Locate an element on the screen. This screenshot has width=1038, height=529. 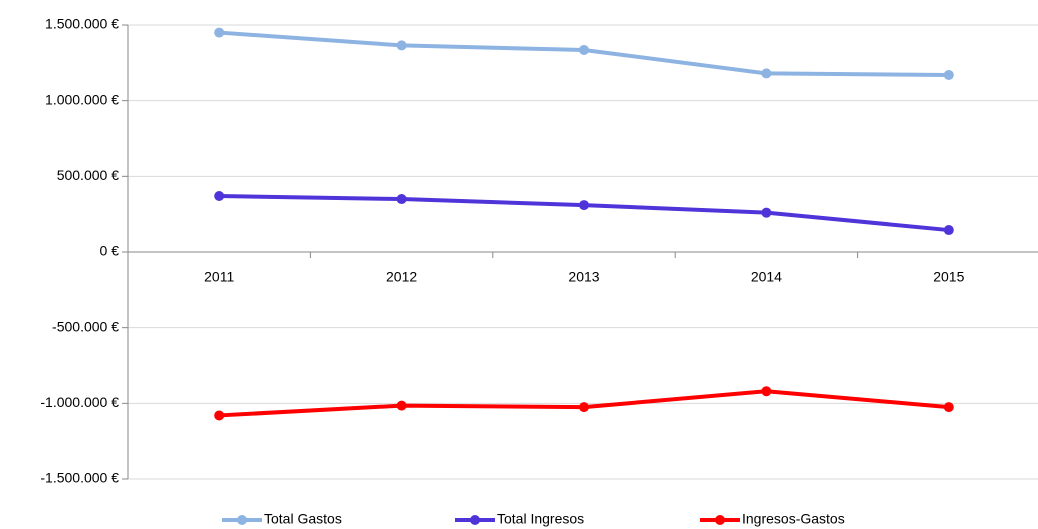
y-tick-label: -1.500.000 € is located at coordinates (79, 478).